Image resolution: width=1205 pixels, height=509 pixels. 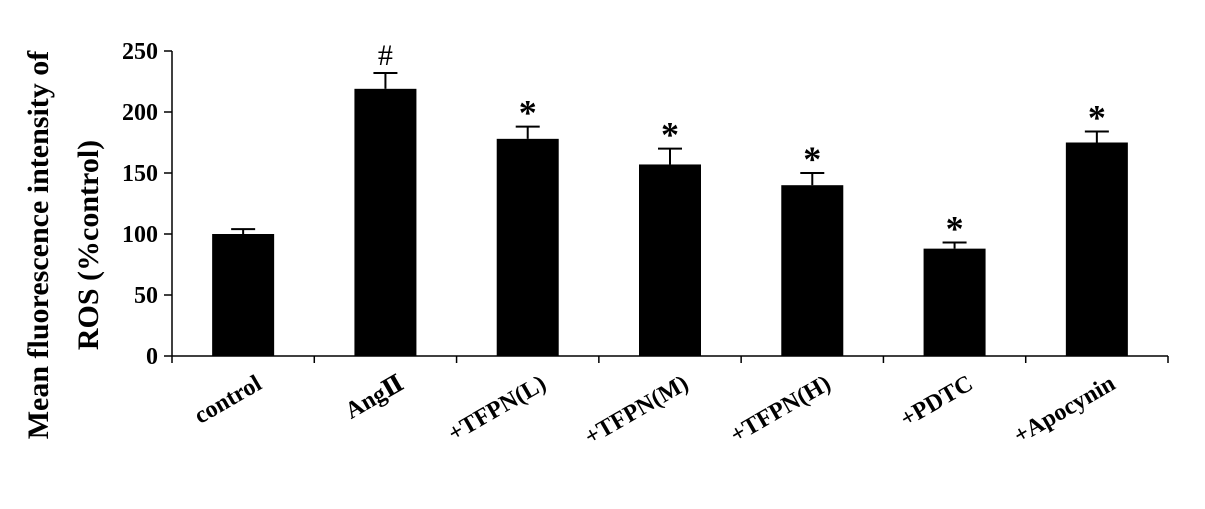 What do you see at coordinates (374, 398) in the screenshot?
I see `x-tick-label: AngⅡ` at bounding box center [374, 398].